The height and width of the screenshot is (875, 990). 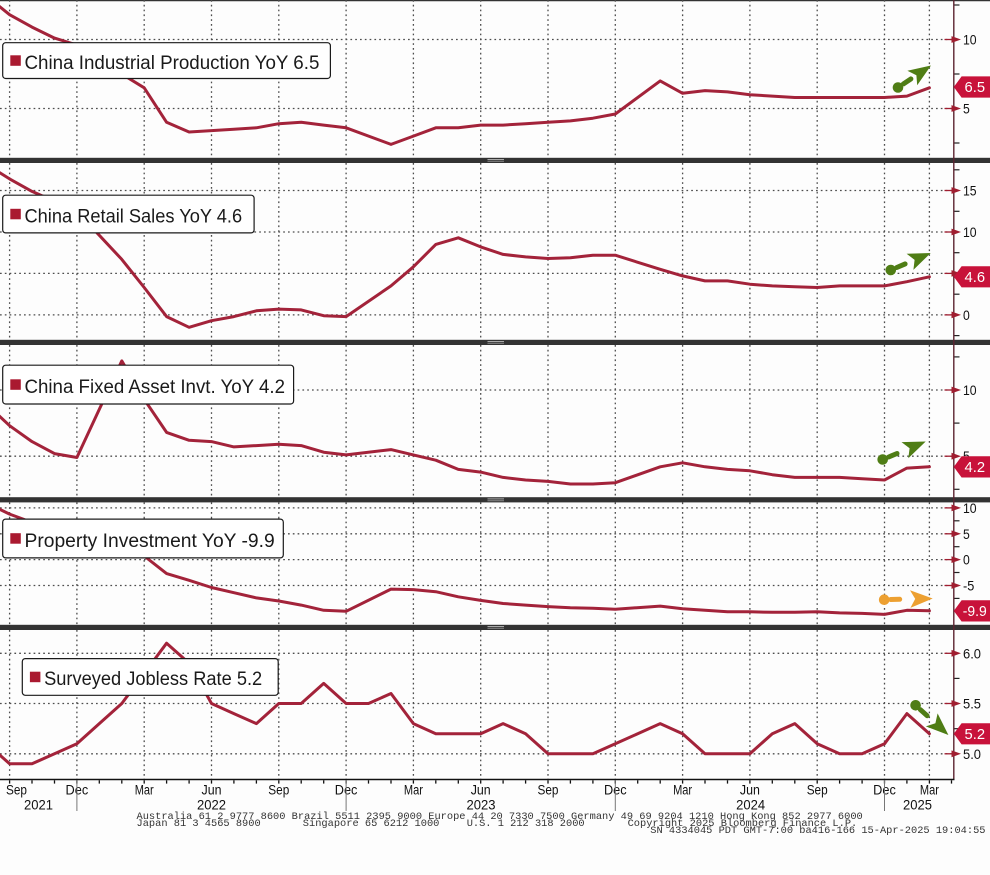 I want to click on svg-text:China Fixed Asset Invt. YoY 4.: China Fixed Asset Invt. YoY 4.2, so click(x=155, y=387).